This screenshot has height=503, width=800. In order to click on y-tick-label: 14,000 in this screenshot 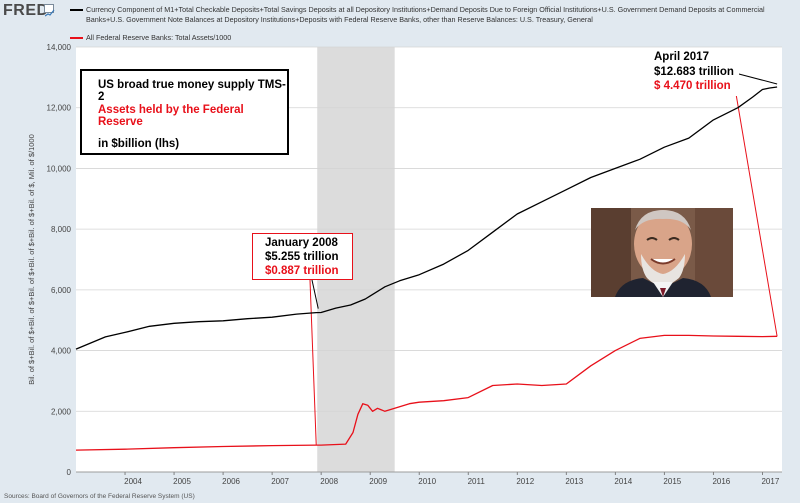, I will do `click(59, 47)`.